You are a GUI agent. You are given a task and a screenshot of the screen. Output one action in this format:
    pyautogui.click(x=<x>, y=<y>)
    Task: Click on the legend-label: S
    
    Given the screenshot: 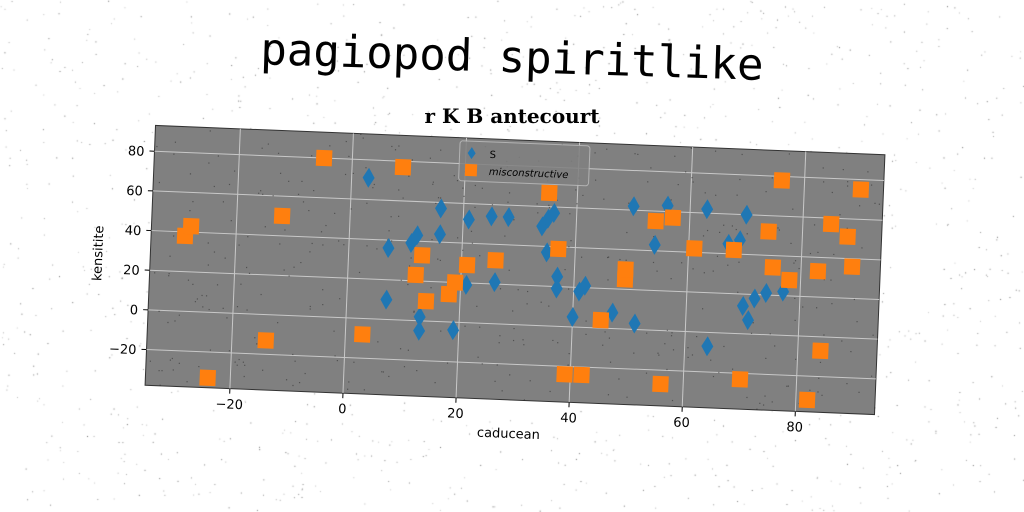 What is the action you would take?
    pyautogui.click(x=492, y=155)
    